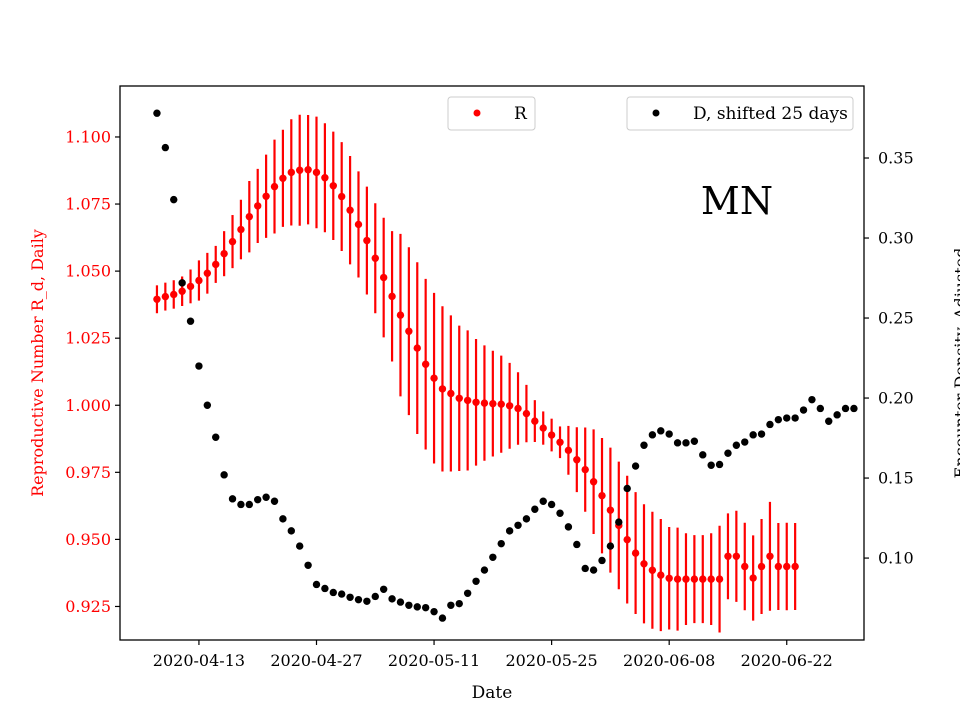  Describe the element at coordinates (896, 478) in the screenshot. I see `right-y-tick-label-1: 0.15` at that location.